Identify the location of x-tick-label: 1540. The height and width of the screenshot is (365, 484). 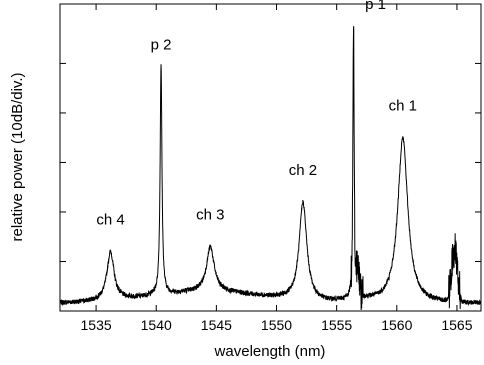
(156, 325).